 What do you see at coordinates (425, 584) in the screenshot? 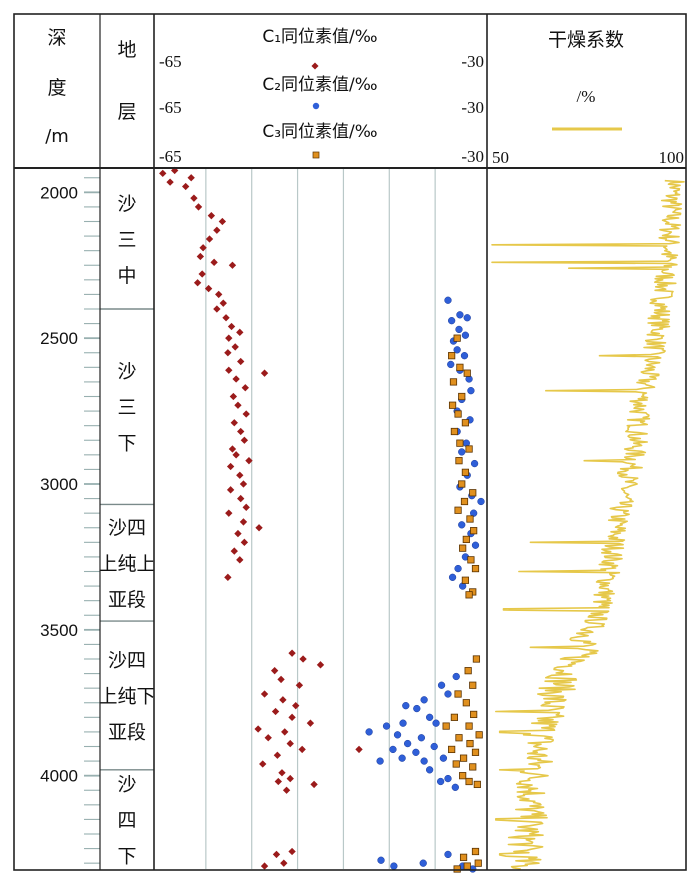
I see `c2-series` at bounding box center [425, 584].